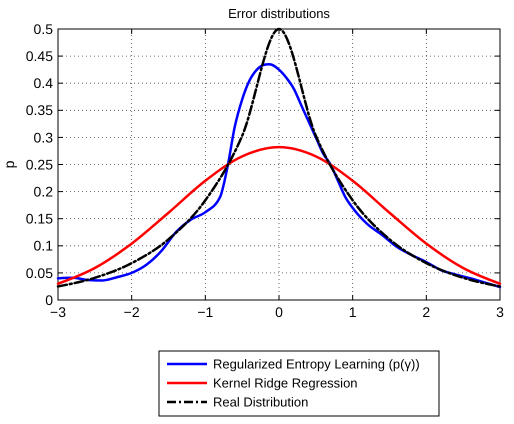 The image size is (514, 424). Describe the element at coordinates (40, 272) in the screenshot. I see `y-tick-label: 0.05` at that location.